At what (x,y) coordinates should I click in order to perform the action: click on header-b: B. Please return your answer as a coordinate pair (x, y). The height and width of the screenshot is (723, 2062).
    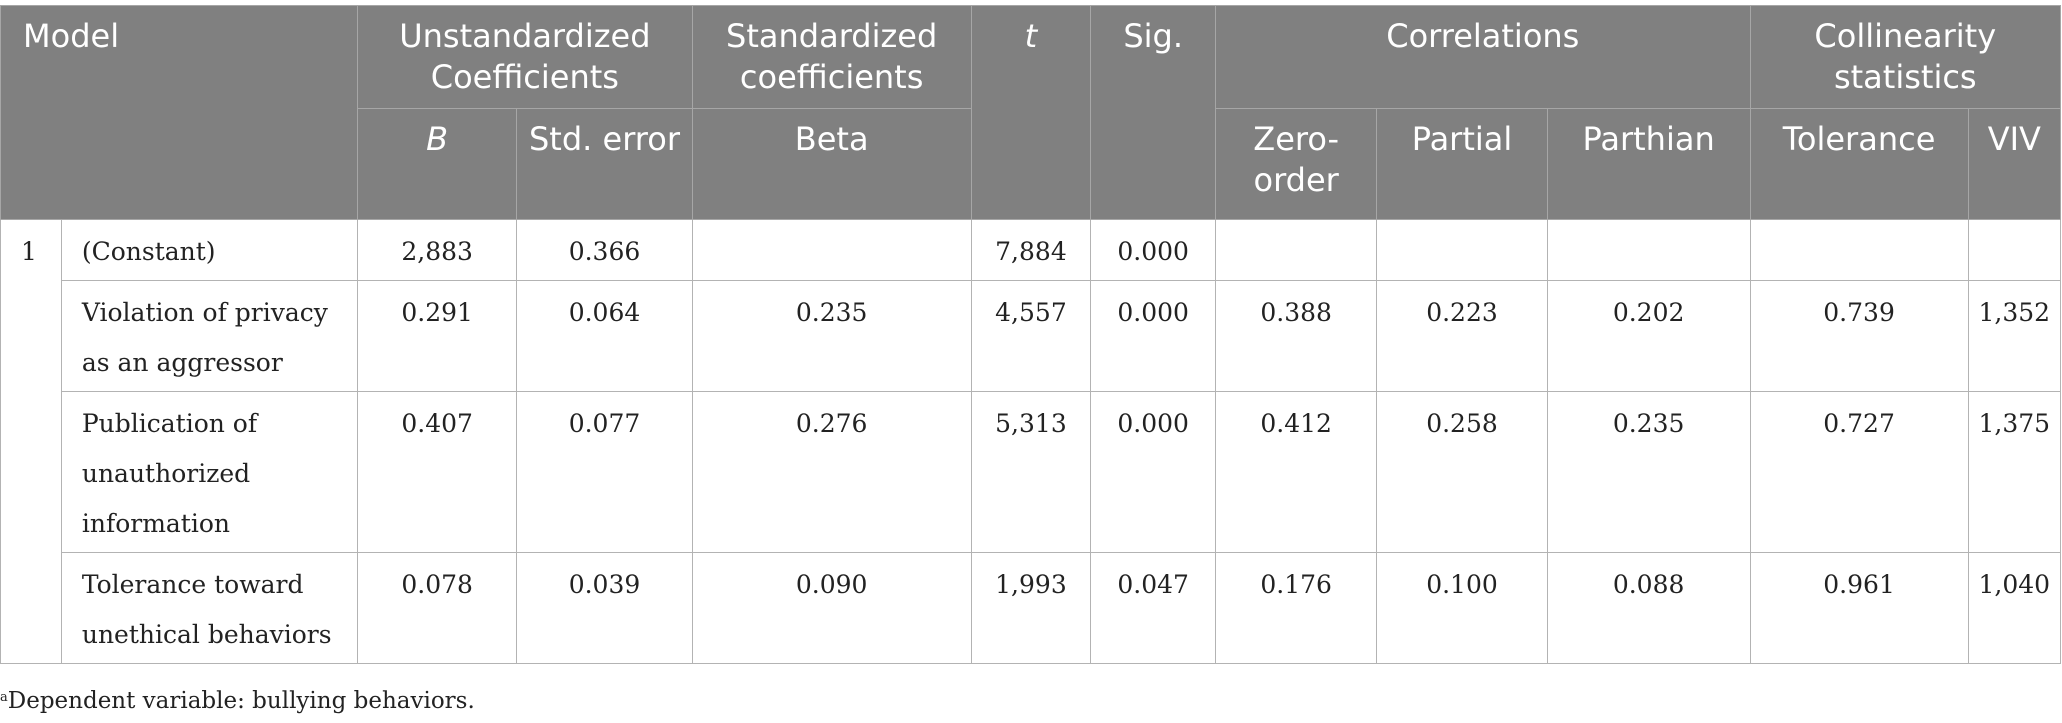
    Looking at the image, I should click on (437, 164).